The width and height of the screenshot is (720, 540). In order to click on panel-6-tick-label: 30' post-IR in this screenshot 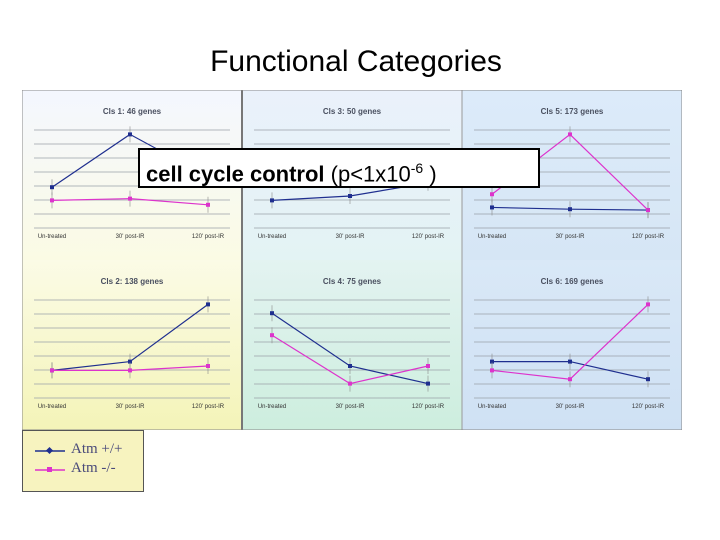, I will do `click(570, 407)`.